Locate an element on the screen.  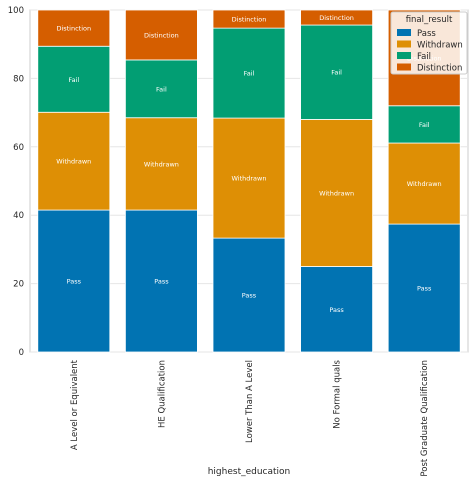
legend-swatch-fail is located at coordinates (404, 55).